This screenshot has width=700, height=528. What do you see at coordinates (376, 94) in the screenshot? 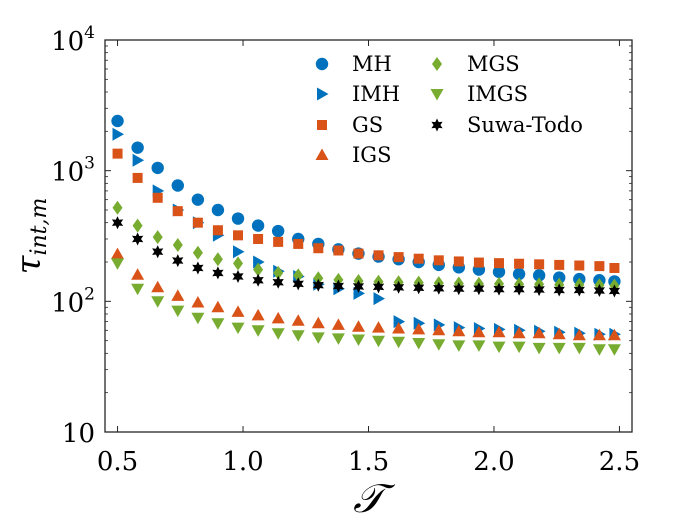
I see `legend-label: IMH` at bounding box center [376, 94].